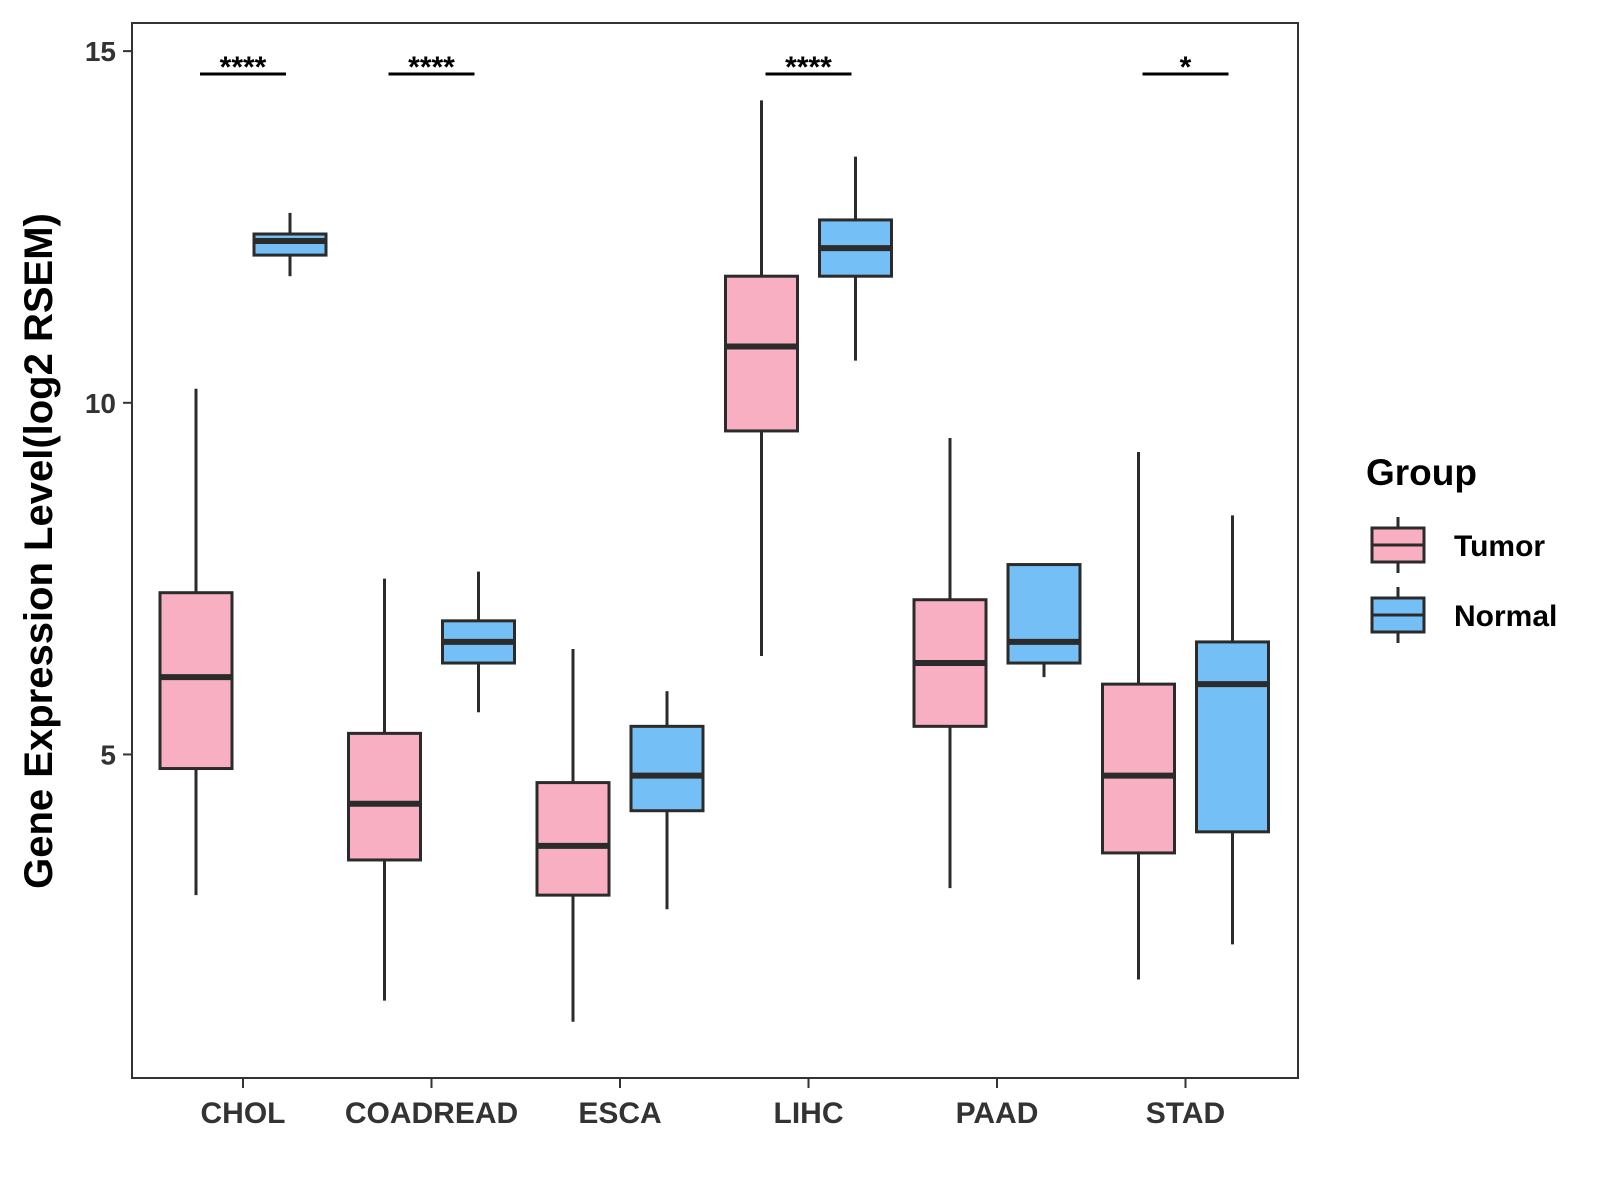 The image size is (1600, 1200). What do you see at coordinates (100, 403) in the screenshot?
I see `y-tick-label: 10` at bounding box center [100, 403].